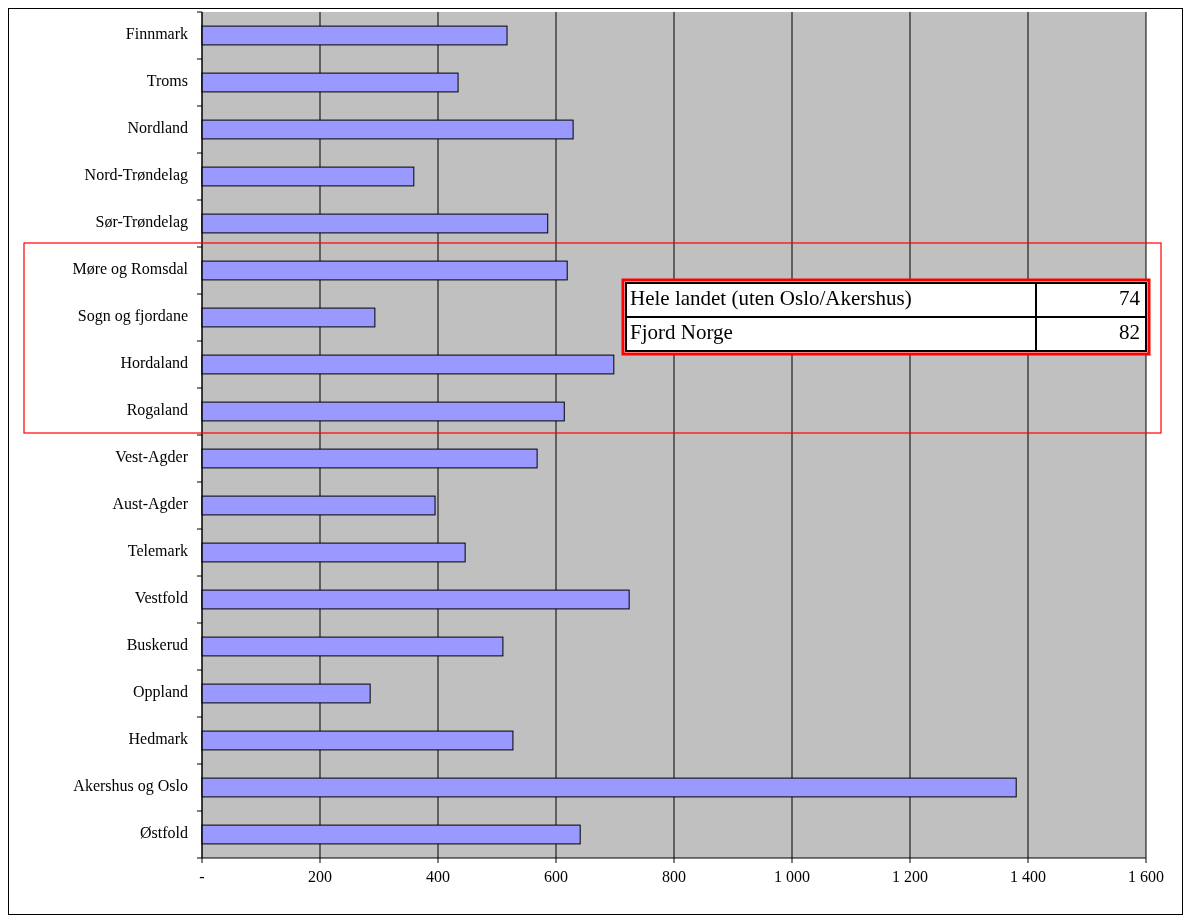  What do you see at coordinates (157, 410) in the screenshot?
I see `y-tick-label: Rogaland` at bounding box center [157, 410].